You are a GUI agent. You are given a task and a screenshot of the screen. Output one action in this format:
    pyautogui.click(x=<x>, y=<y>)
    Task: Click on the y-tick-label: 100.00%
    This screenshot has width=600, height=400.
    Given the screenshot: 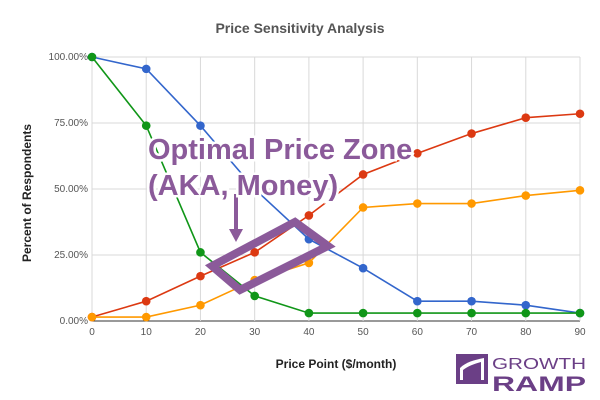 What is the action you would take?
    pyautogui.click(x=69, y=57)
    